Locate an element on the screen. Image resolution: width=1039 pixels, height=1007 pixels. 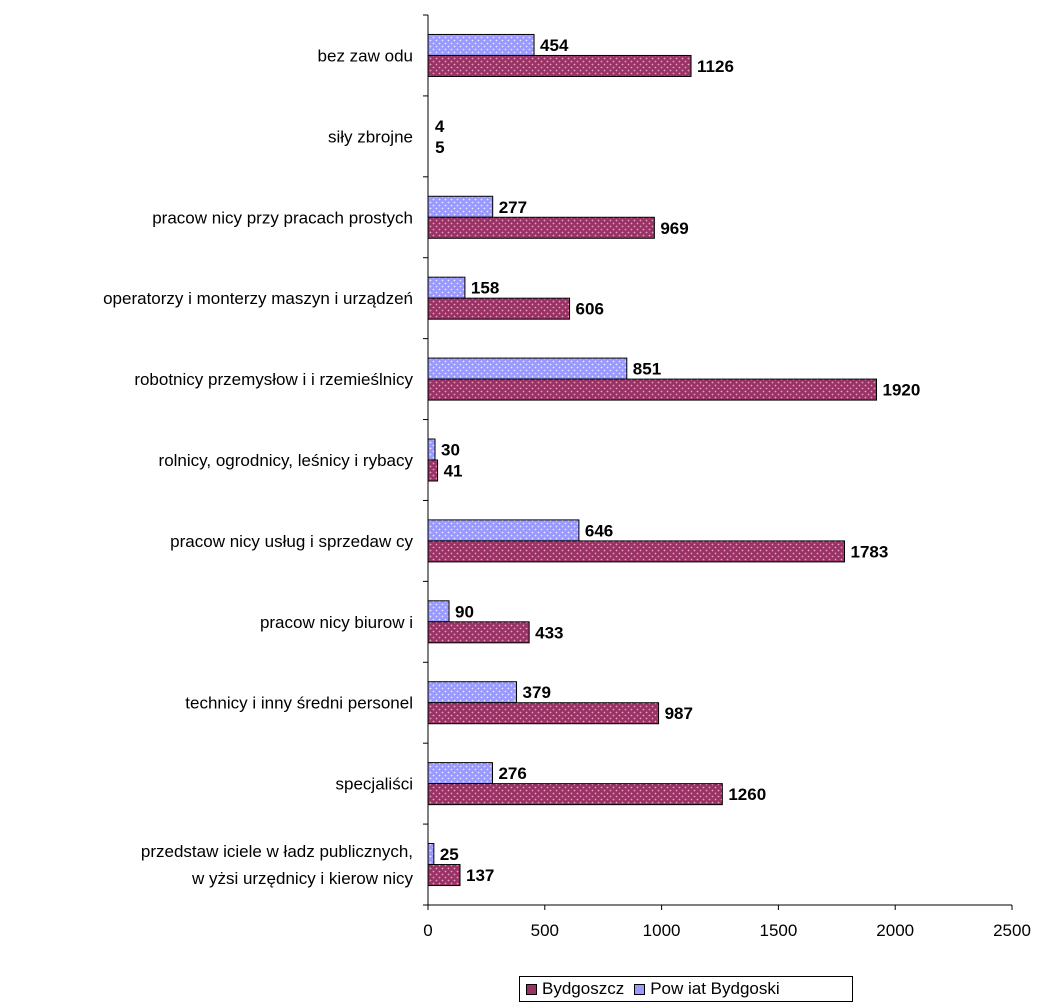
legend: Bydgoszcz Pow iat Bydgoski is located at coordinates (686, 989).